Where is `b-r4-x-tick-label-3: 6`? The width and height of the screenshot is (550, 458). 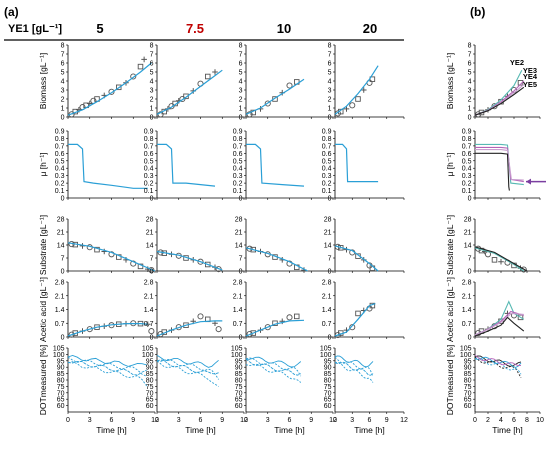
b-r4-x-tick-label-3: 6 is located at coordinates (514, 420).